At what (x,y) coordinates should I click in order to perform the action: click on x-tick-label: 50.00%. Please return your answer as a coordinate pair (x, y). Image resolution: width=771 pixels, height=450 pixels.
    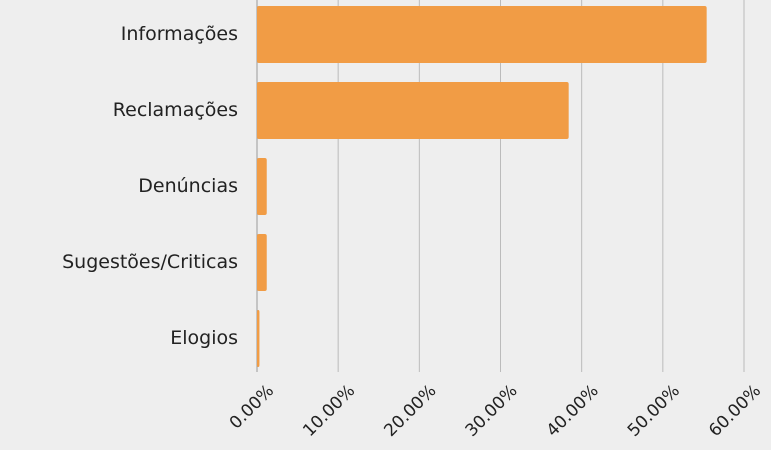
    Looking at the image, I should click on (654, 411).